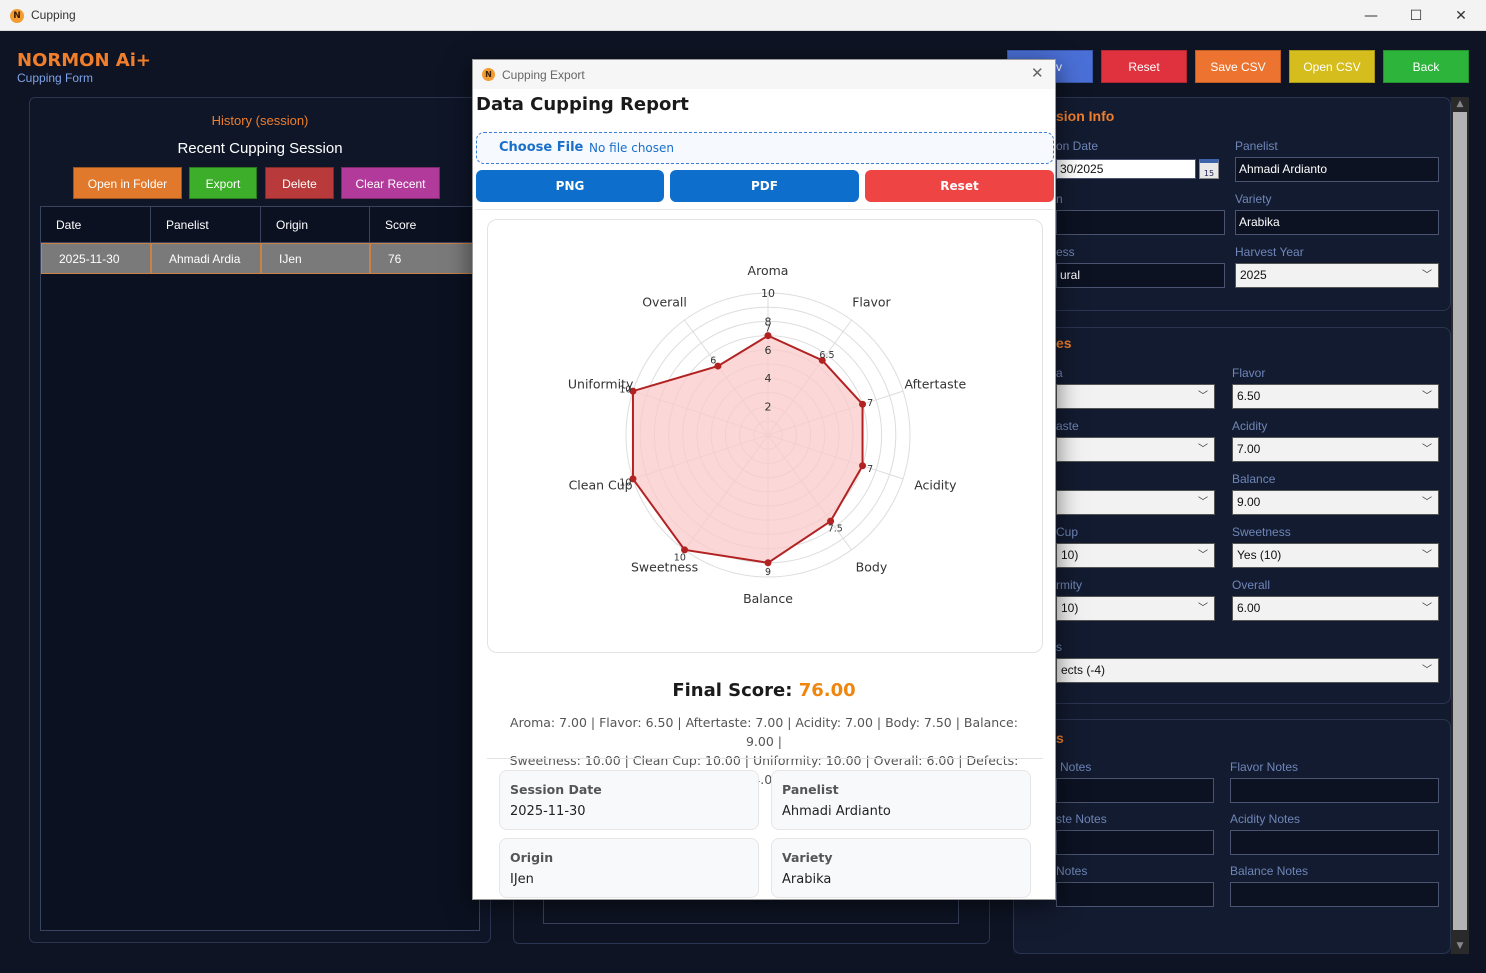  I want to click on flavor-notes-input, so click(1334, 790).